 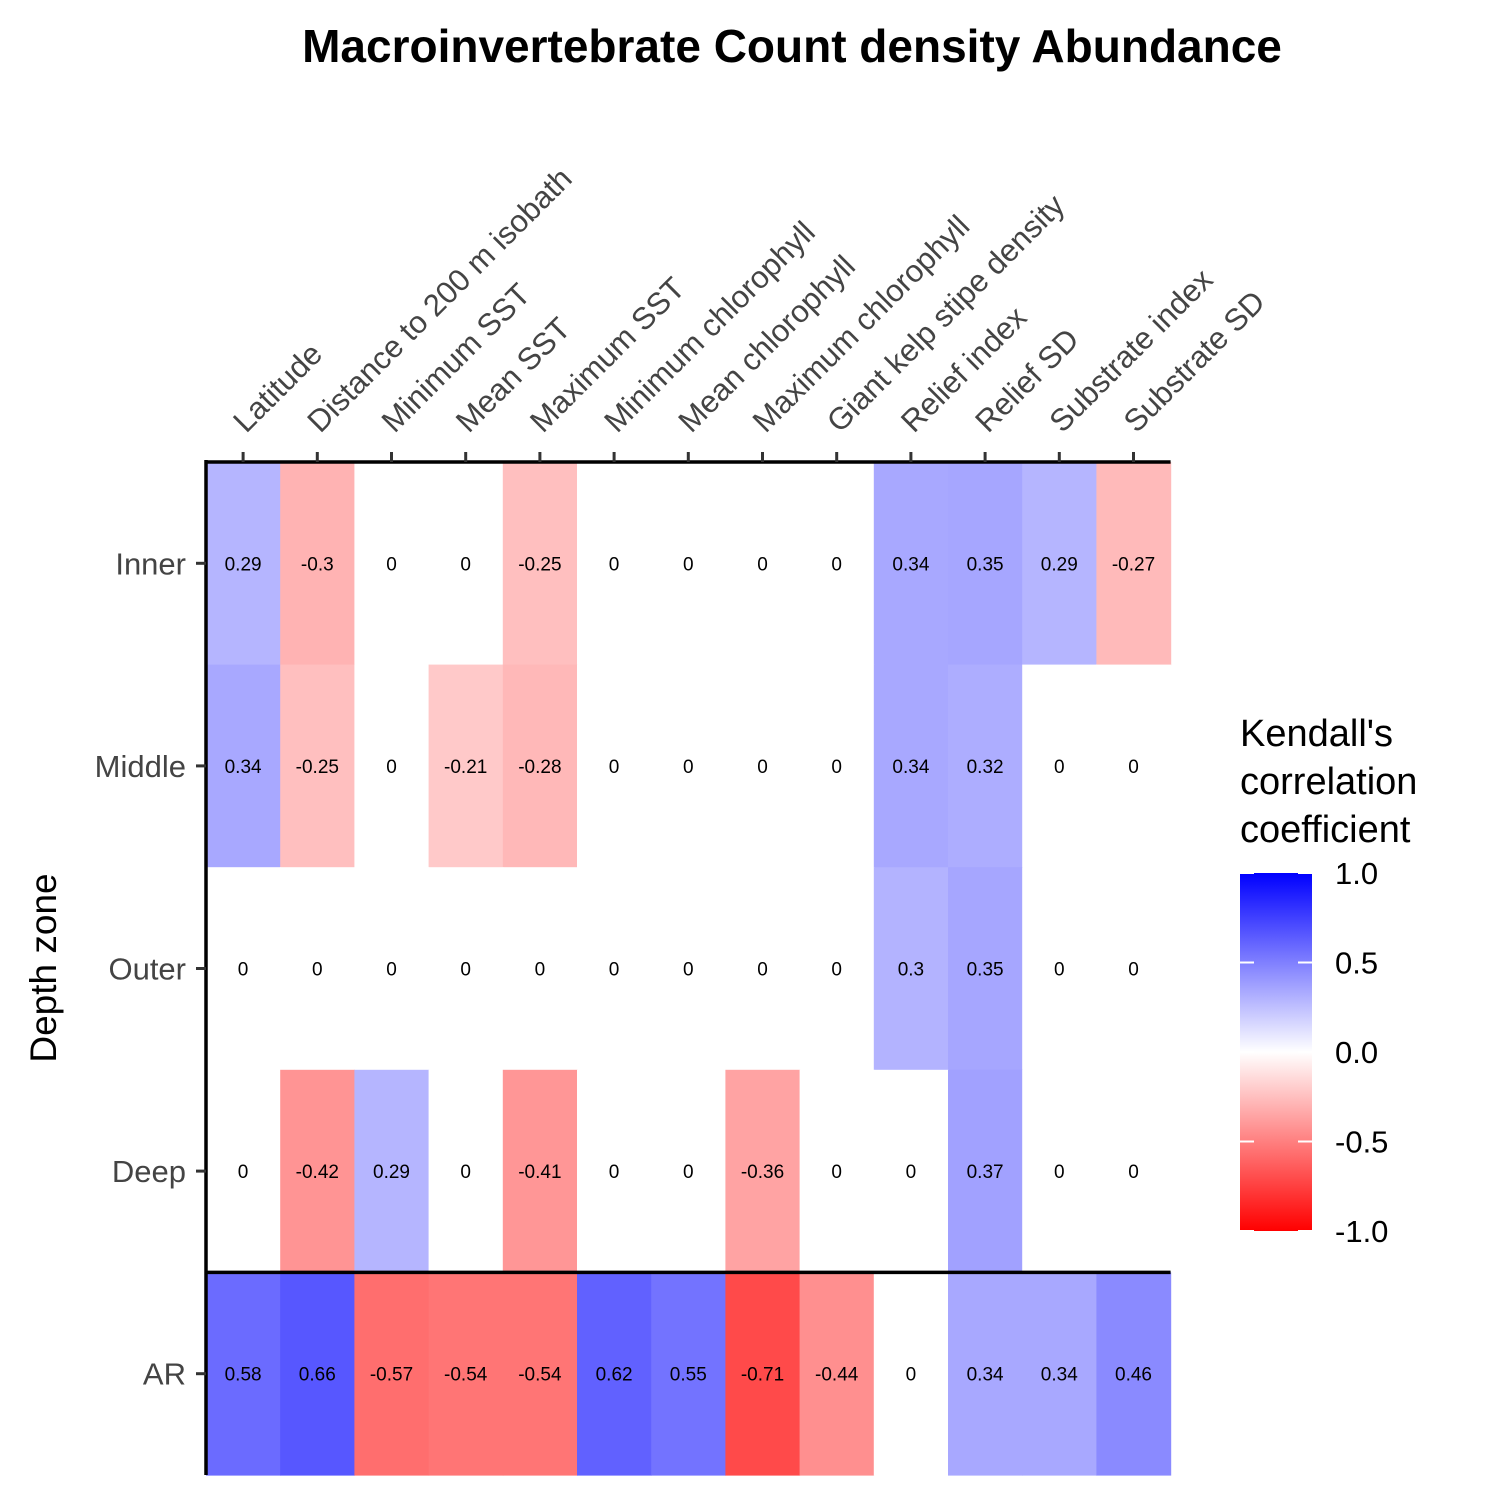 What do you see at coordinates (1361, 1231) in the screenshot?
I see `legend-tick-label: -1.0` at bounding box center [1361, 1231].